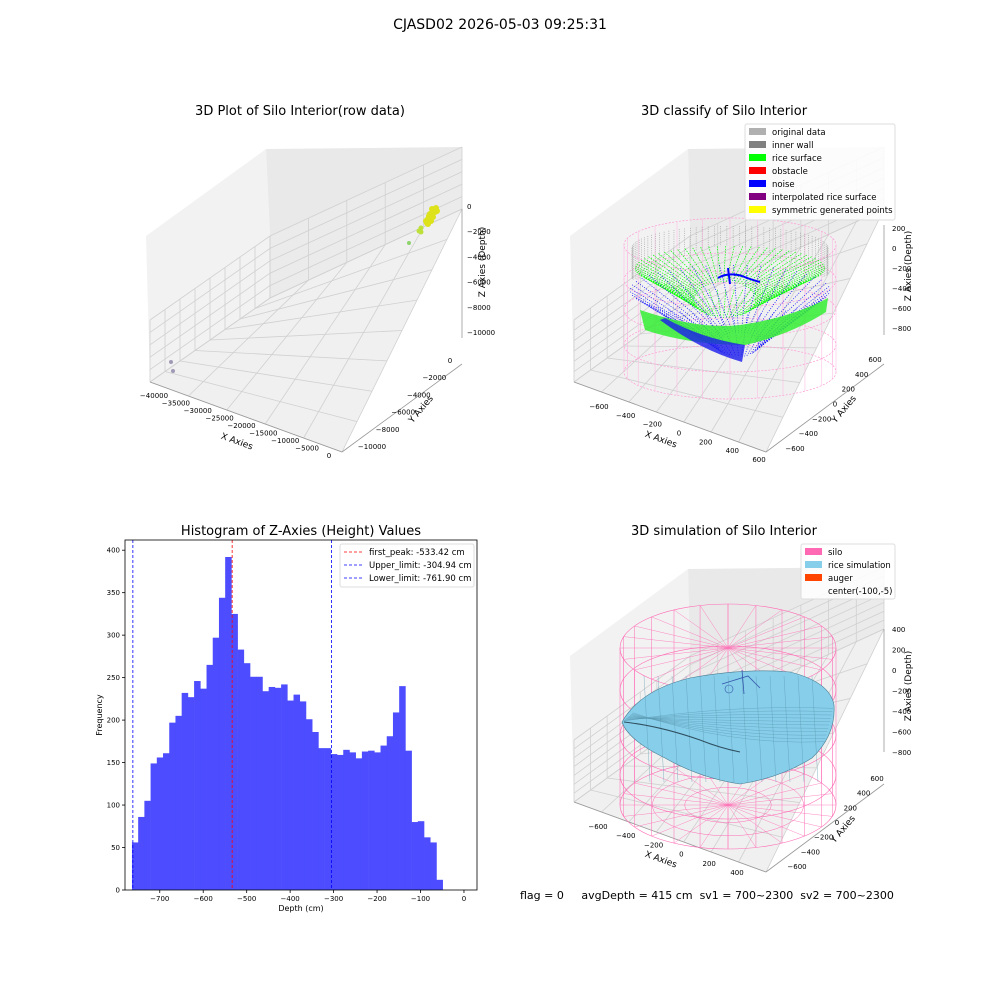 The image size is (1000, 1000). What do you see at coordinates (848, 571) in the screenshot?
I see `simulation-legend: silo rice simulation auger center(-100,-5)` at bounding box center [848, 571].